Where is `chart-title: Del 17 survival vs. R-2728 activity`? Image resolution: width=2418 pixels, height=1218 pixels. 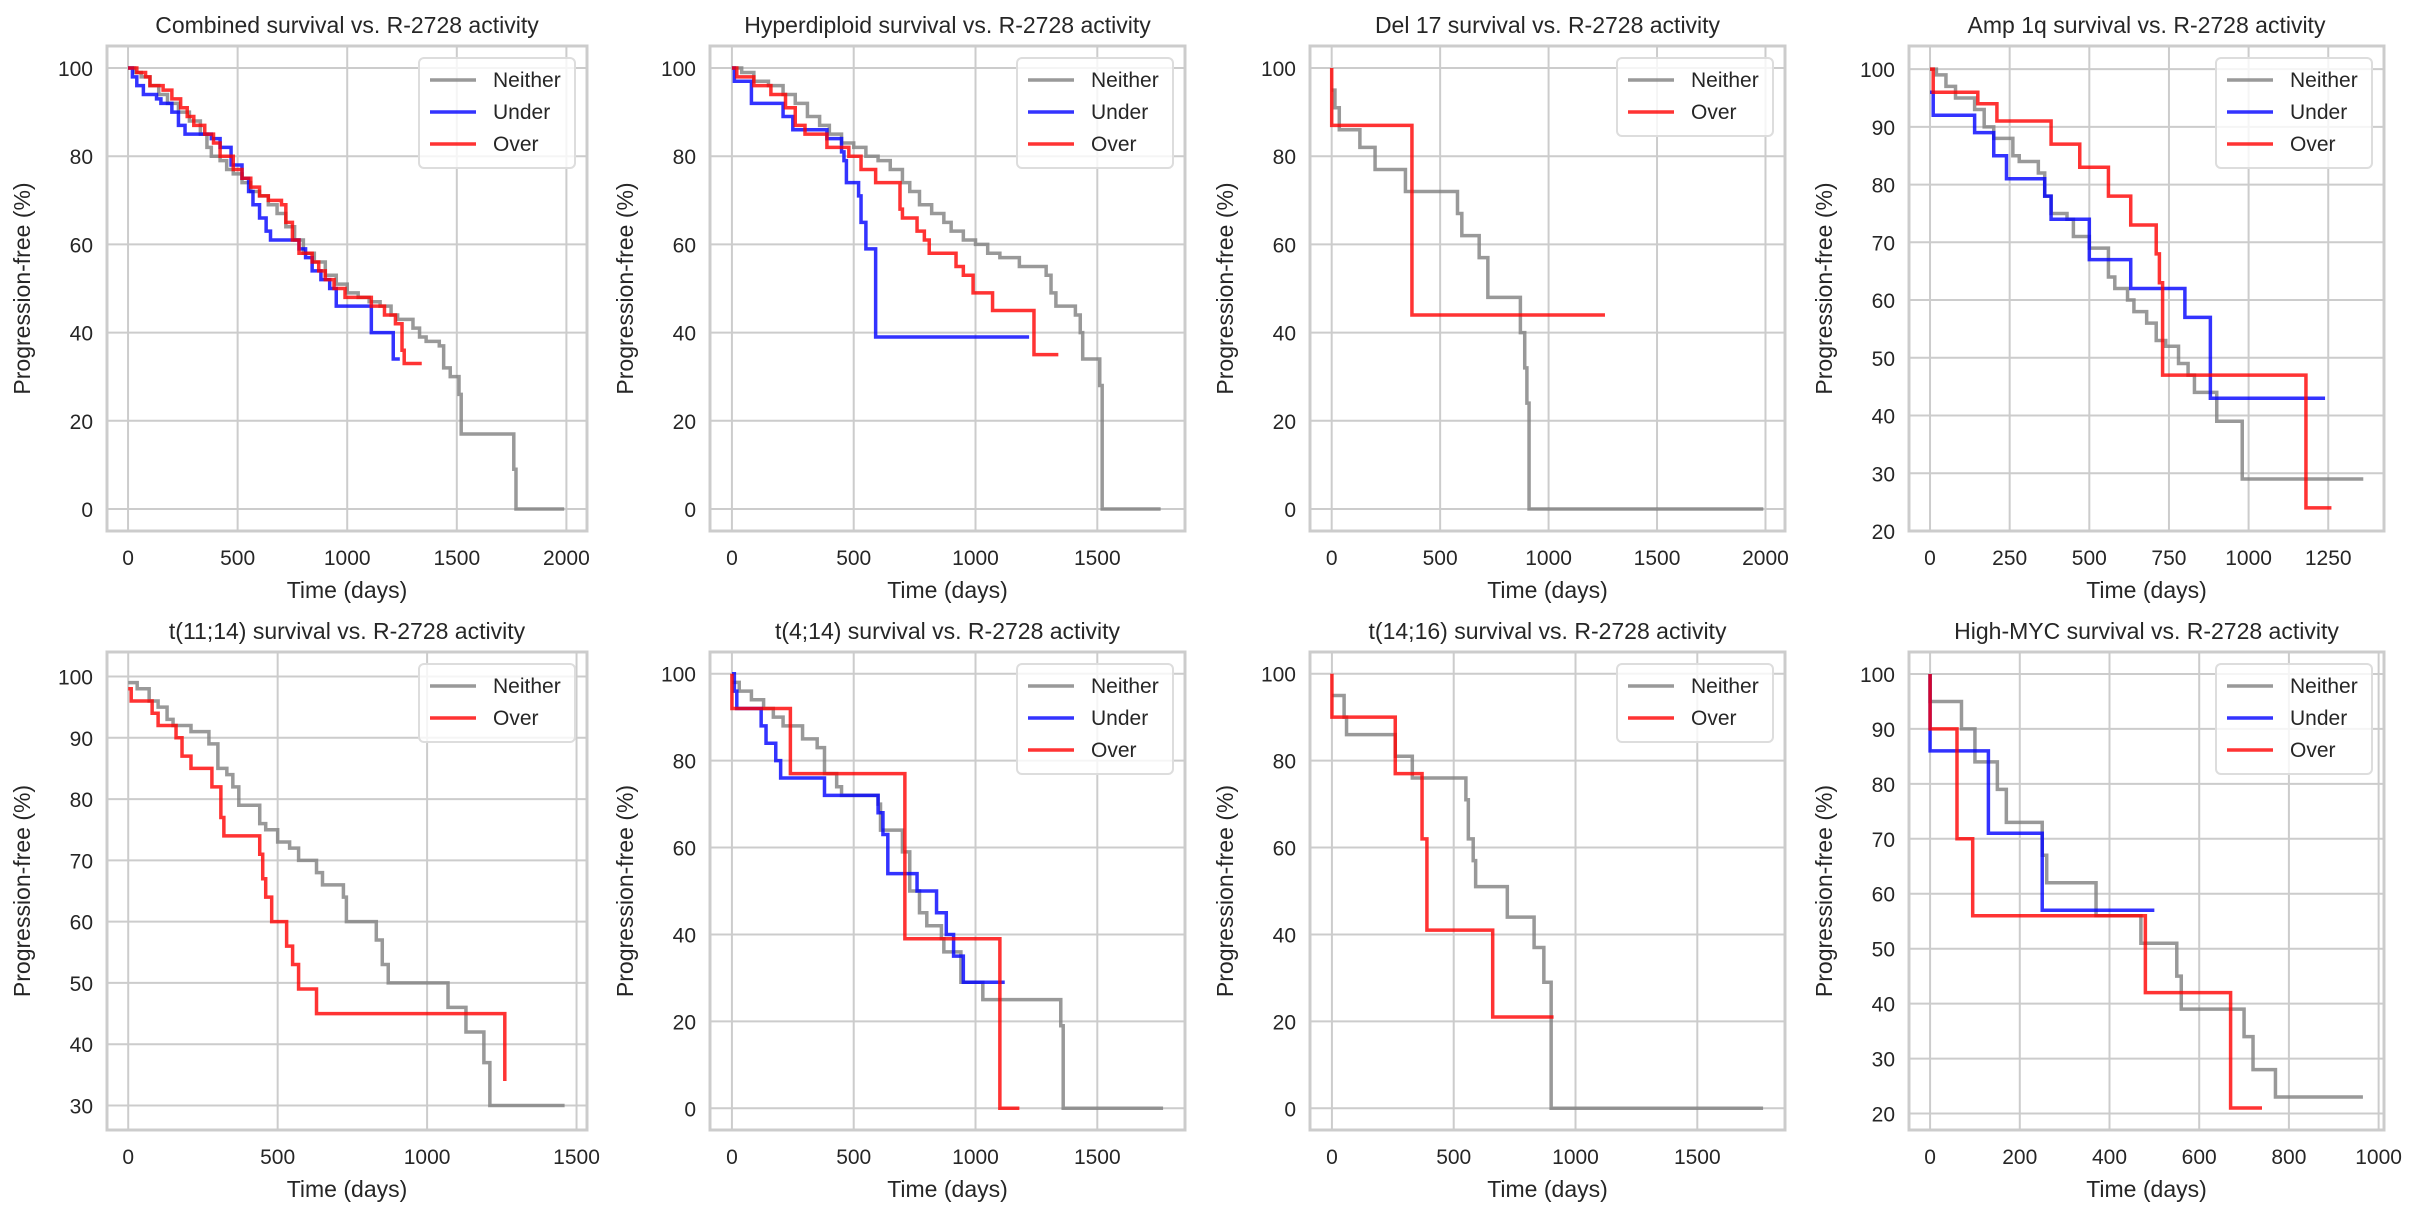
chart-title: Del 17 survival vs. R-2728 activity is located at coordinates (1548, 25).